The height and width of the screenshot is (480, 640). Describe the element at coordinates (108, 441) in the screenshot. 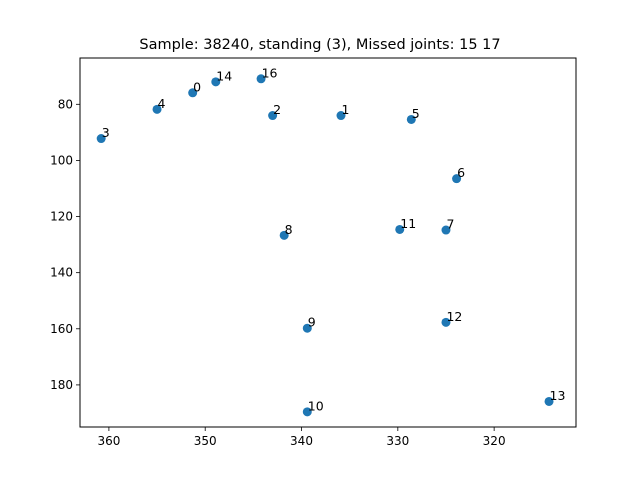

I see `x-tick-label: 360` at that location.